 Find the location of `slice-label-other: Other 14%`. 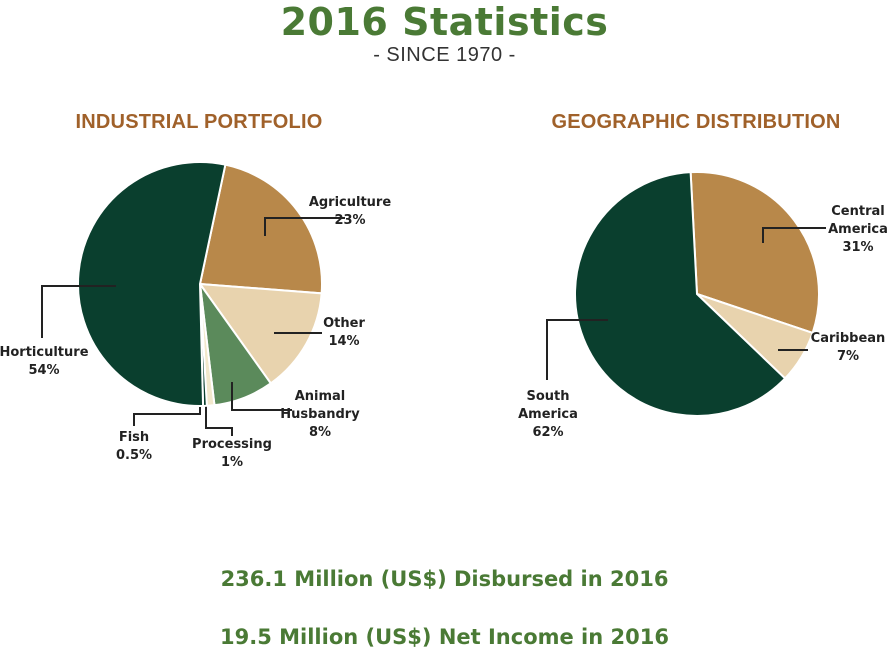

slice-label-other: Other 14% is located at coordinates (344, 332).